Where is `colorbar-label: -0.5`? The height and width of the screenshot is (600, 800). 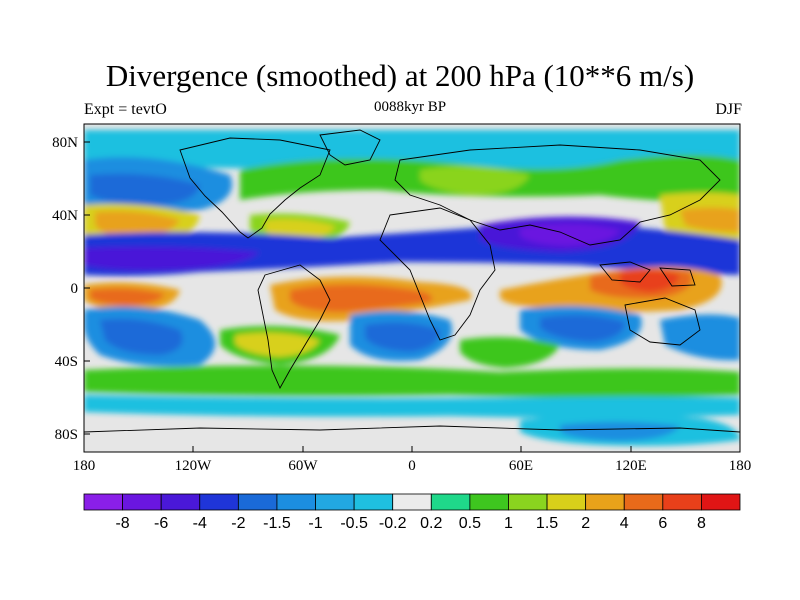
colorbar-label: -0.5 is located at coordinates (354, 523).